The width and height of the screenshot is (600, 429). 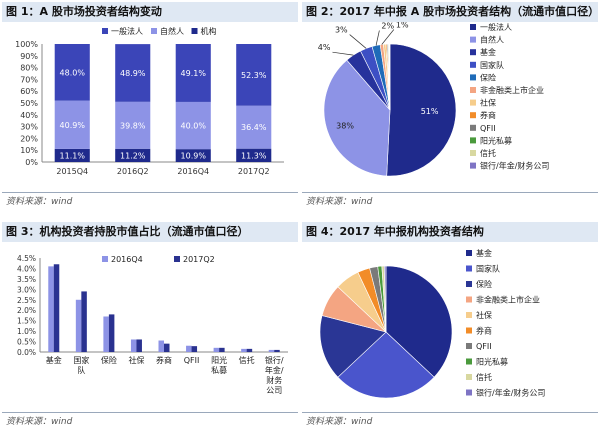 What do you see at coordinates (81, 360) in the screenshot?
I see `x-tick-label: 国家` at bounding box center [81, 360].